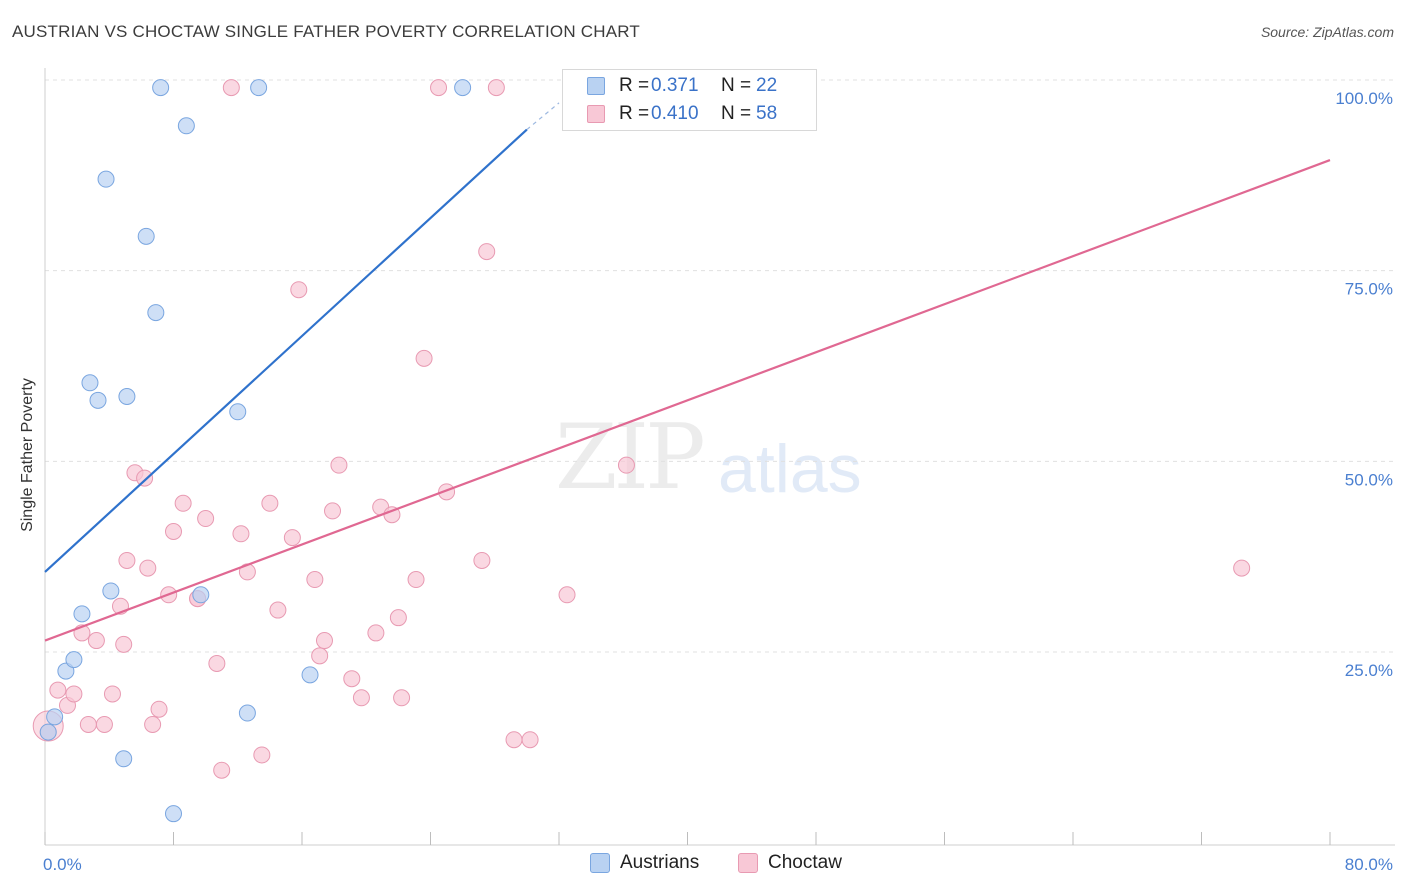  Describe the element at coordinates (703, 864) in the screenshot. I see `series-legend: Austrians Choctaw` at that location.